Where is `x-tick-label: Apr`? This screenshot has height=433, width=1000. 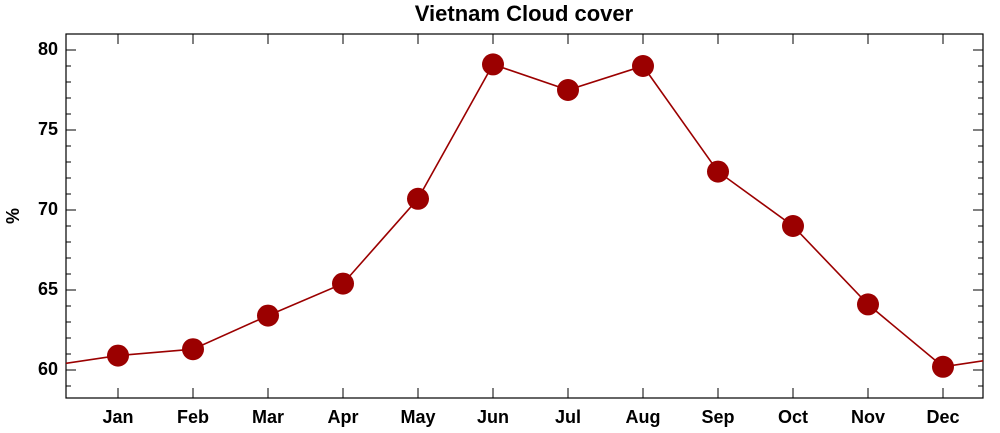
x-tick-label: Apr is located at coordinates (343, 417).